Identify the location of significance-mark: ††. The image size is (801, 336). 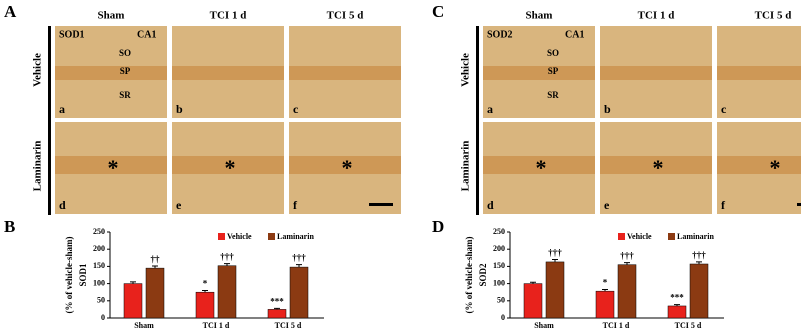
(156, 259).